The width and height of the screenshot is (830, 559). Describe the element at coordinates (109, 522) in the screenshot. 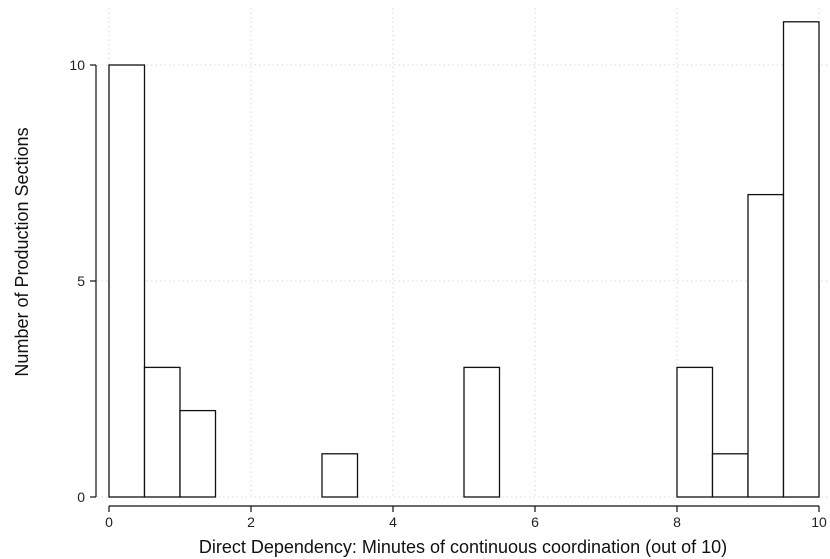

I see `x-tick-label: 0` at that location.